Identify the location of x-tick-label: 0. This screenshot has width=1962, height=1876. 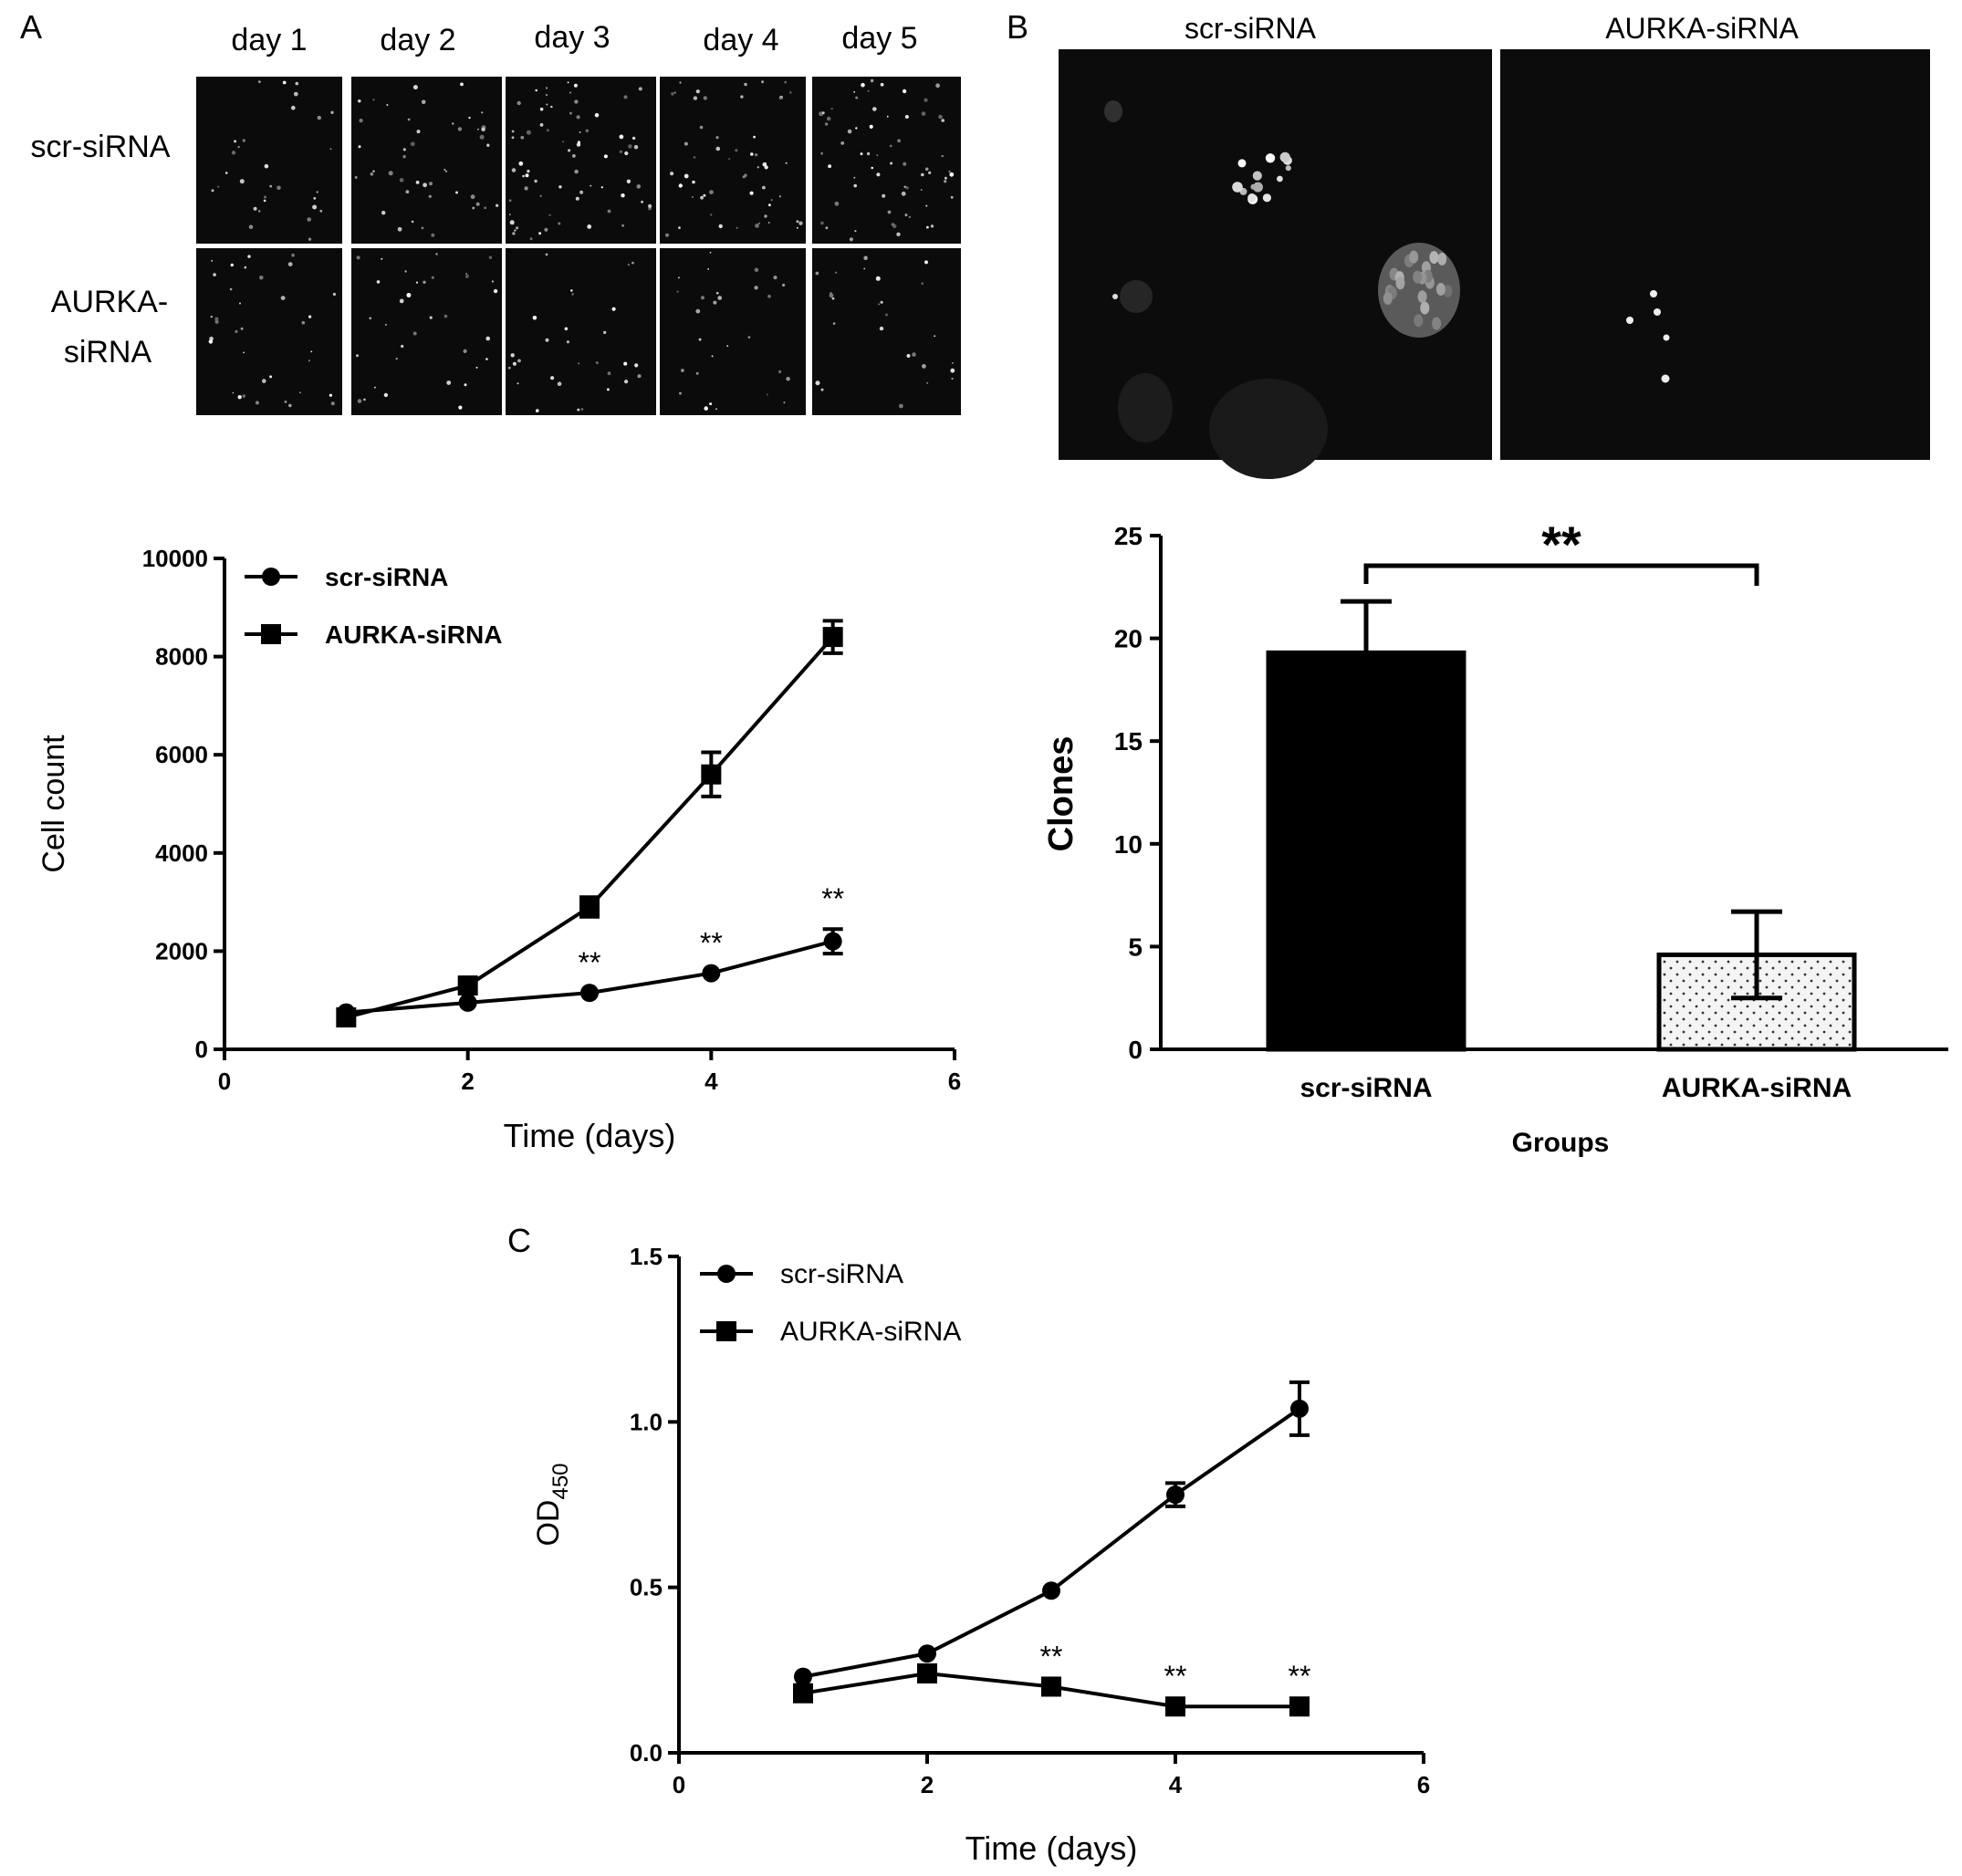
(679, 1785).